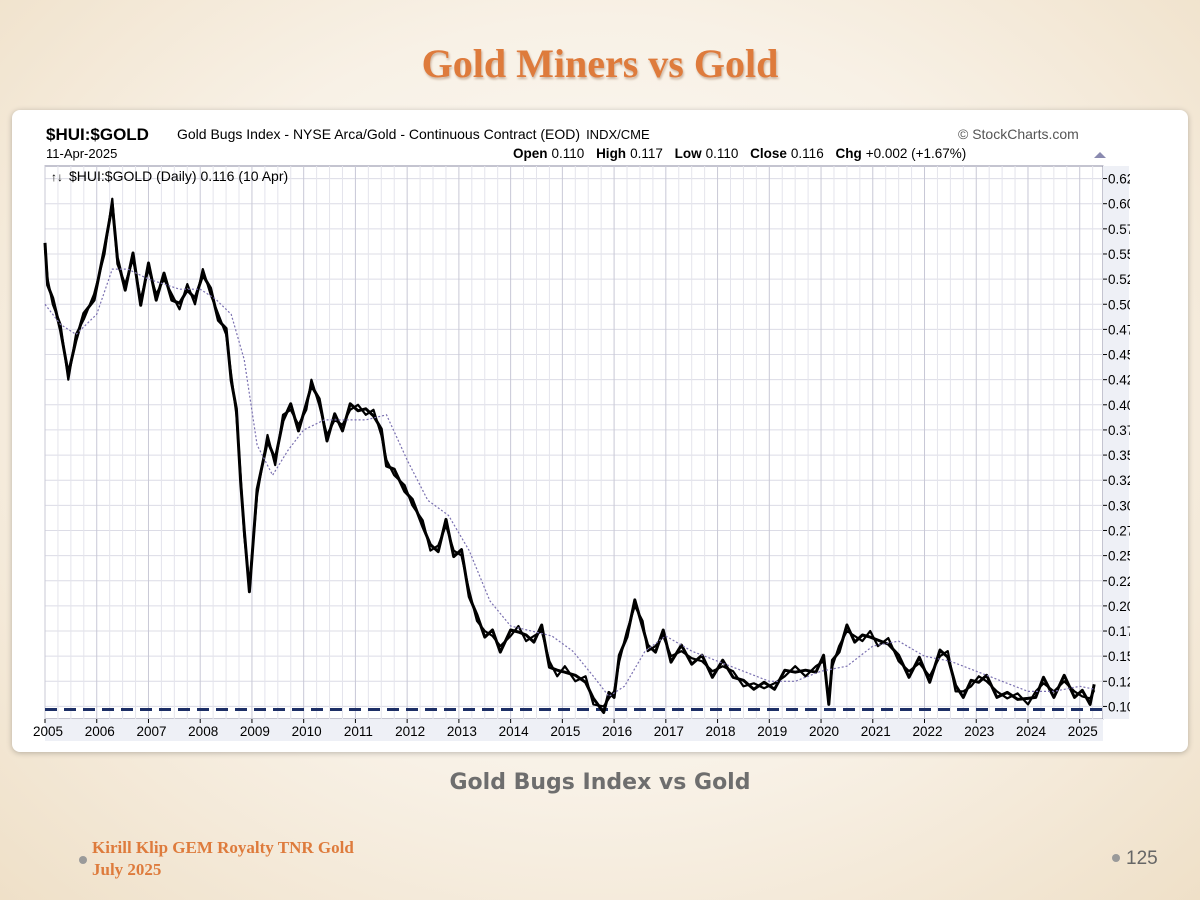 The height and width of the screenshot is (900, 1200). Describe the element at coordinates (600, 63) in the screenshot. I see `slide-title: Gold Miners vs Gold` at that location.